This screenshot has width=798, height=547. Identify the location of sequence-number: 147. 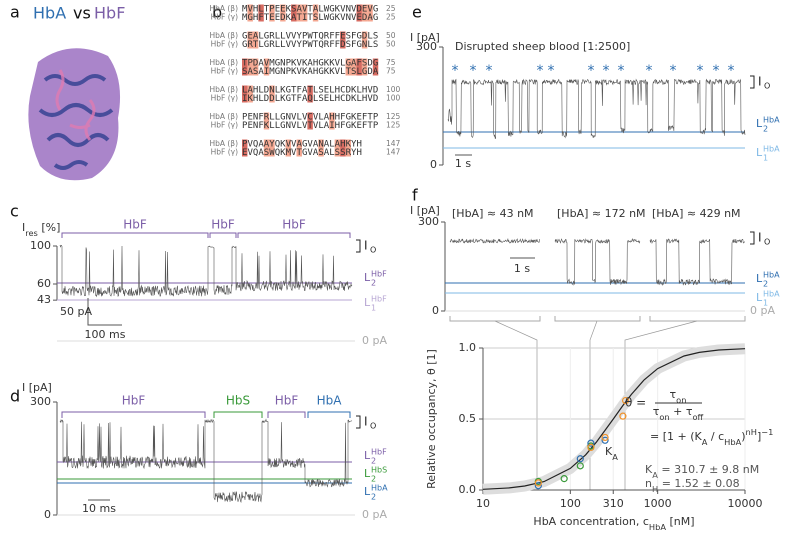
(393, 143).